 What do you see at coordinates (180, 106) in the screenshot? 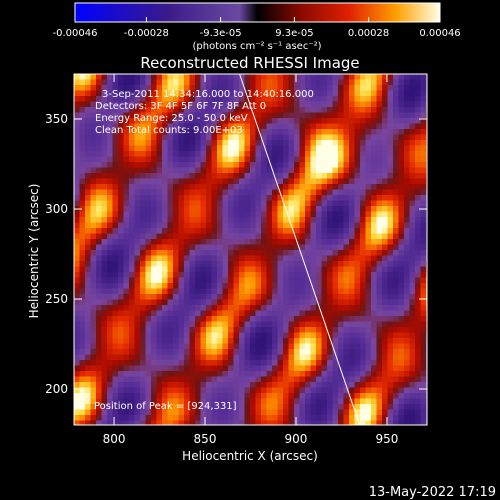
I see `annotation-detectors: Detectors: 3F 4F 5F 6F 7F 8F Att 0` at bounding box center [180, 106].